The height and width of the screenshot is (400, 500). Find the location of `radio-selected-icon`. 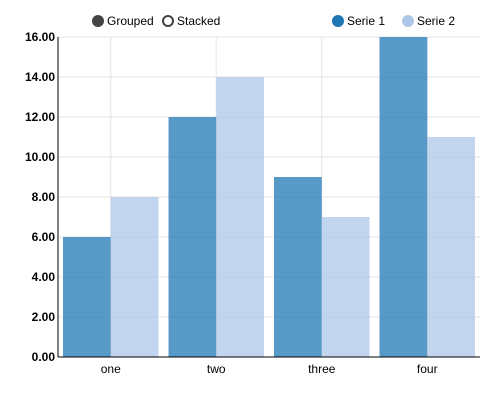

radio-selected-icon is located at coordinates (98, 21).